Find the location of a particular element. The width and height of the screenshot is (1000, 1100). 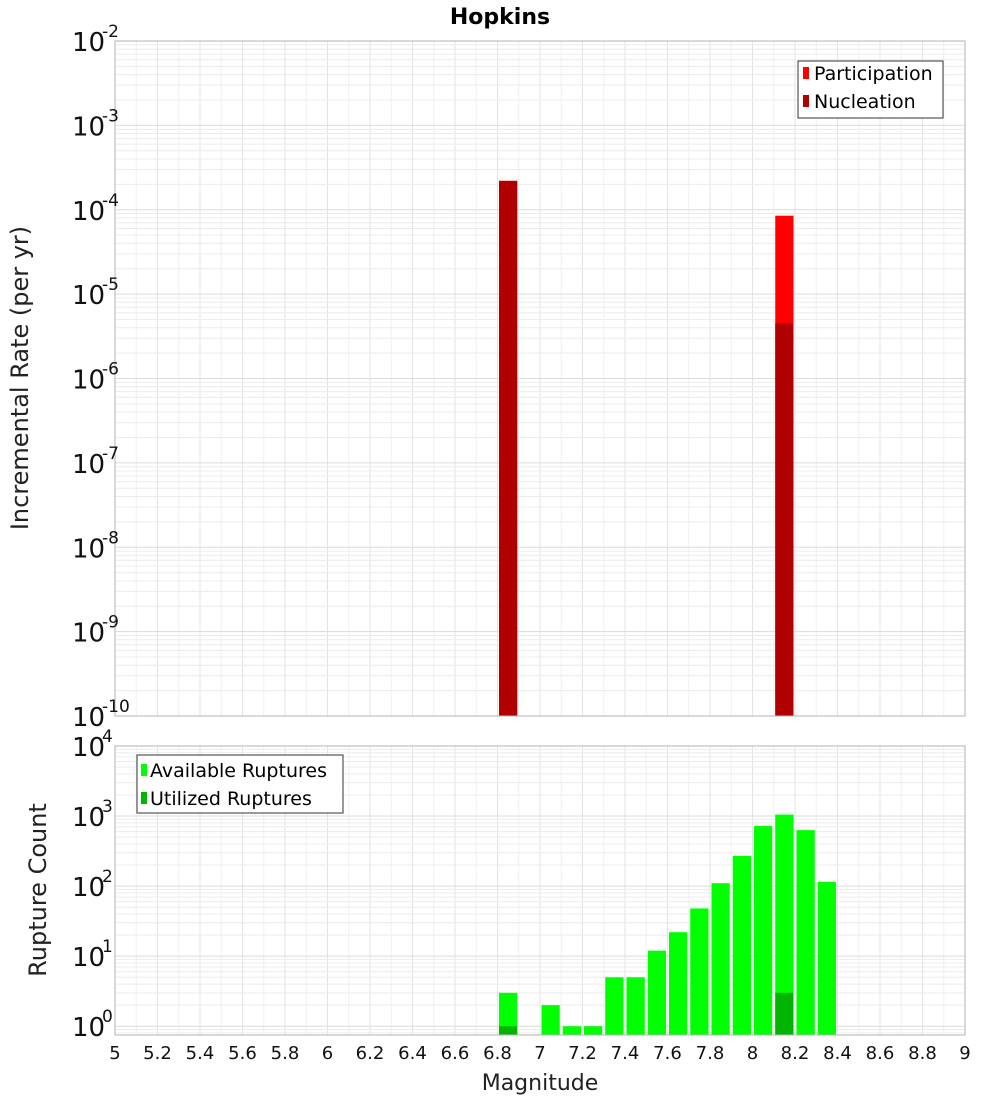

y-tick-exponent: -5 is located at coordinates (110, 285).